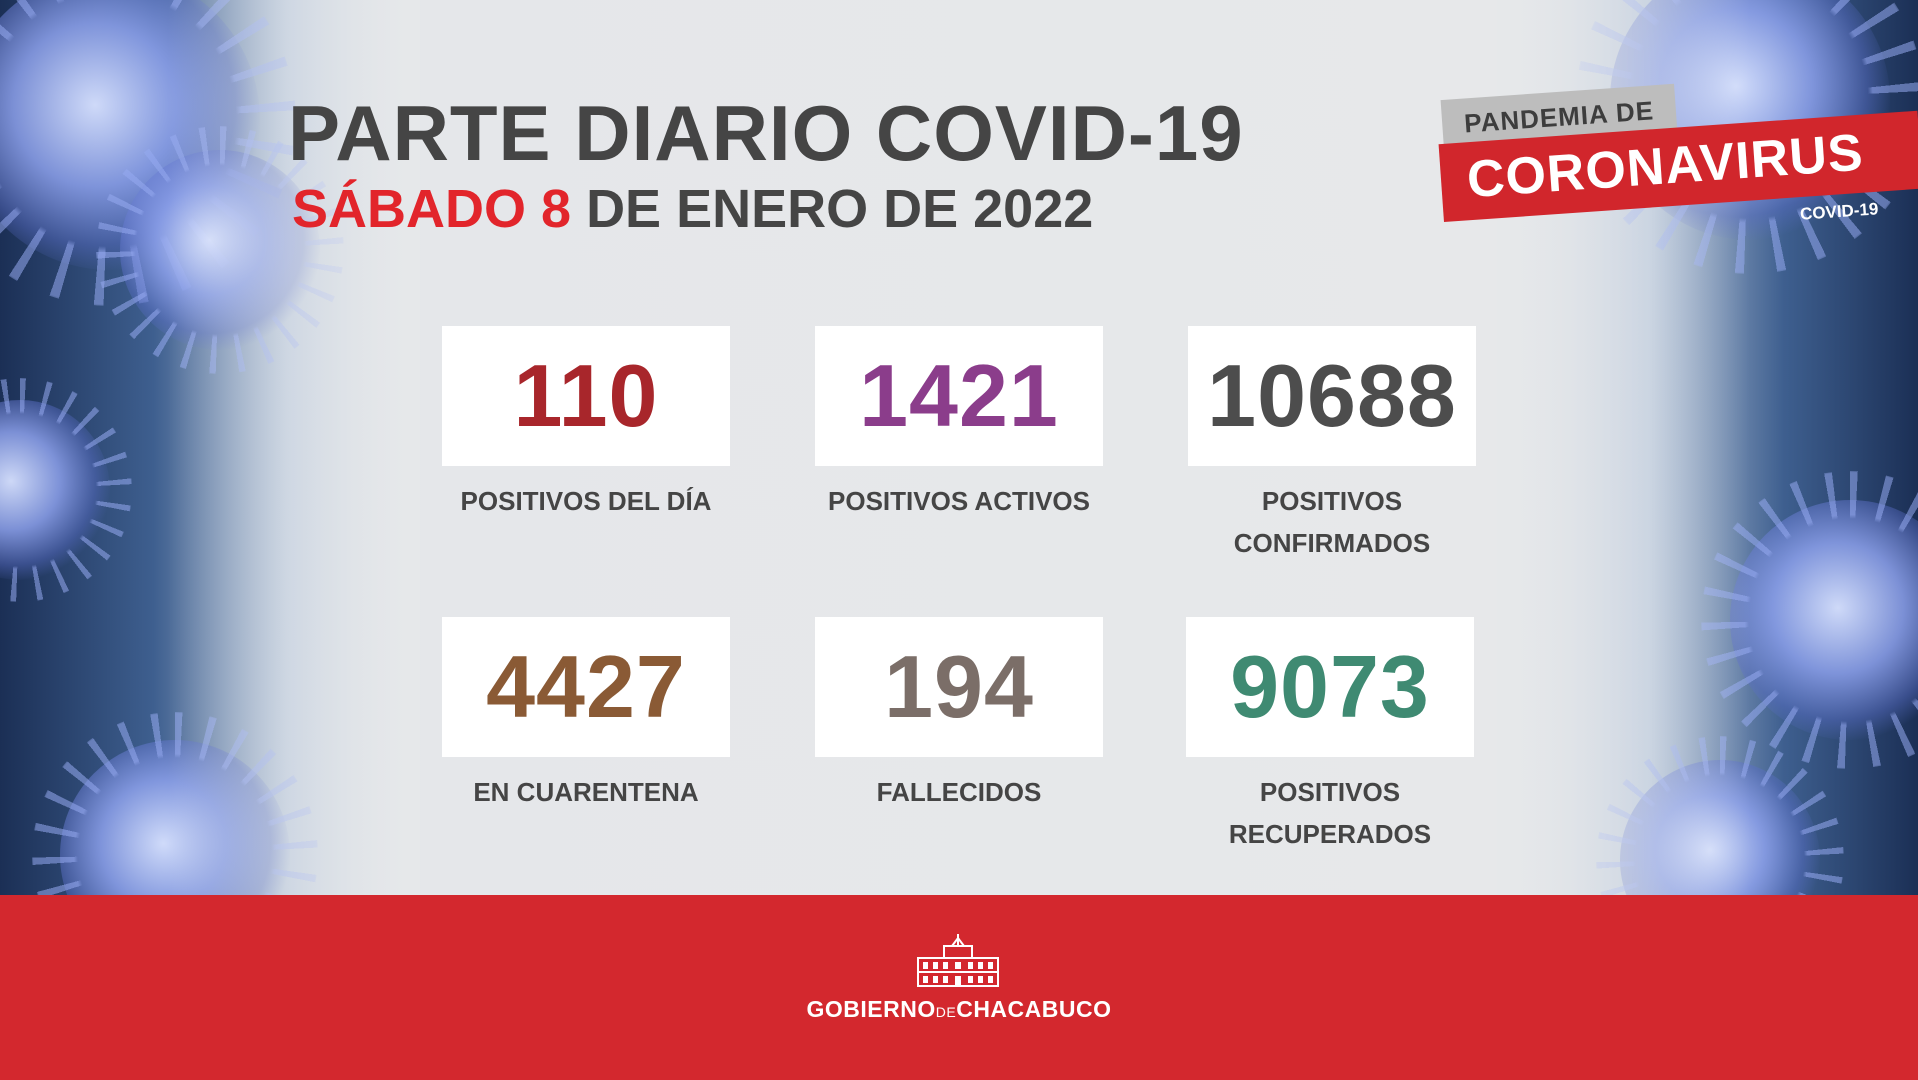  I want to click on stat-label-line: FALLECIDOS, so click(959, 792).